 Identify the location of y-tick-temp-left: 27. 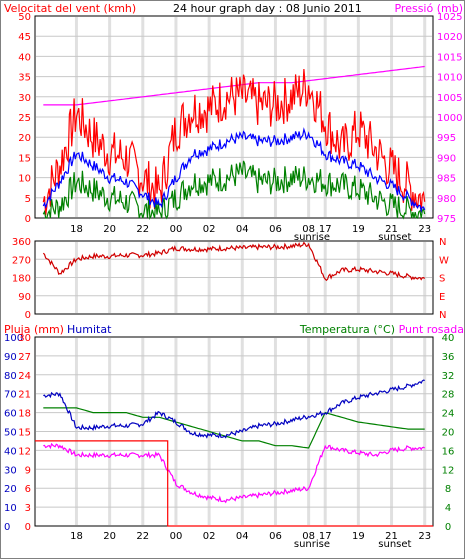
(24, 357).